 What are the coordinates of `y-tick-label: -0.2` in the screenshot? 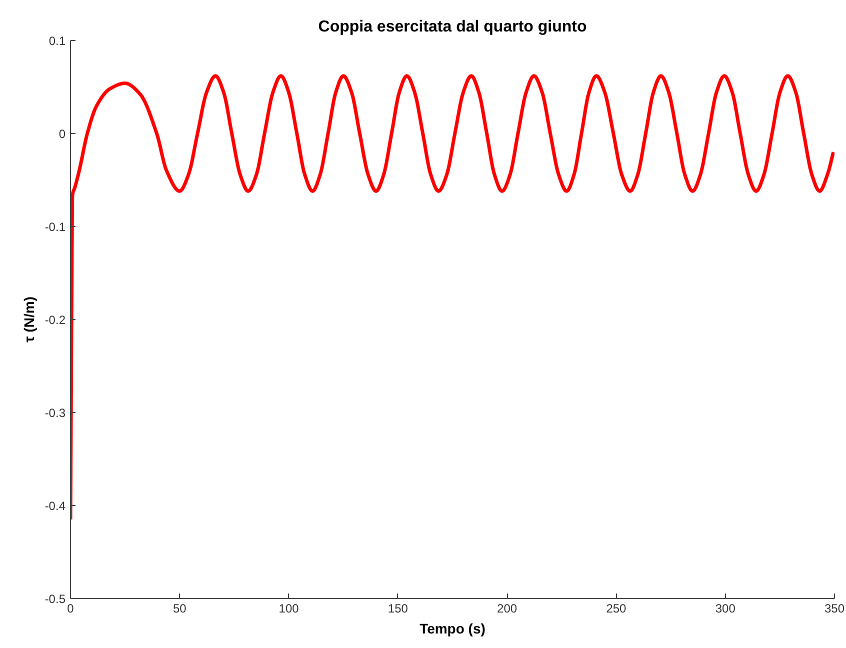 It's located at (55, 320).